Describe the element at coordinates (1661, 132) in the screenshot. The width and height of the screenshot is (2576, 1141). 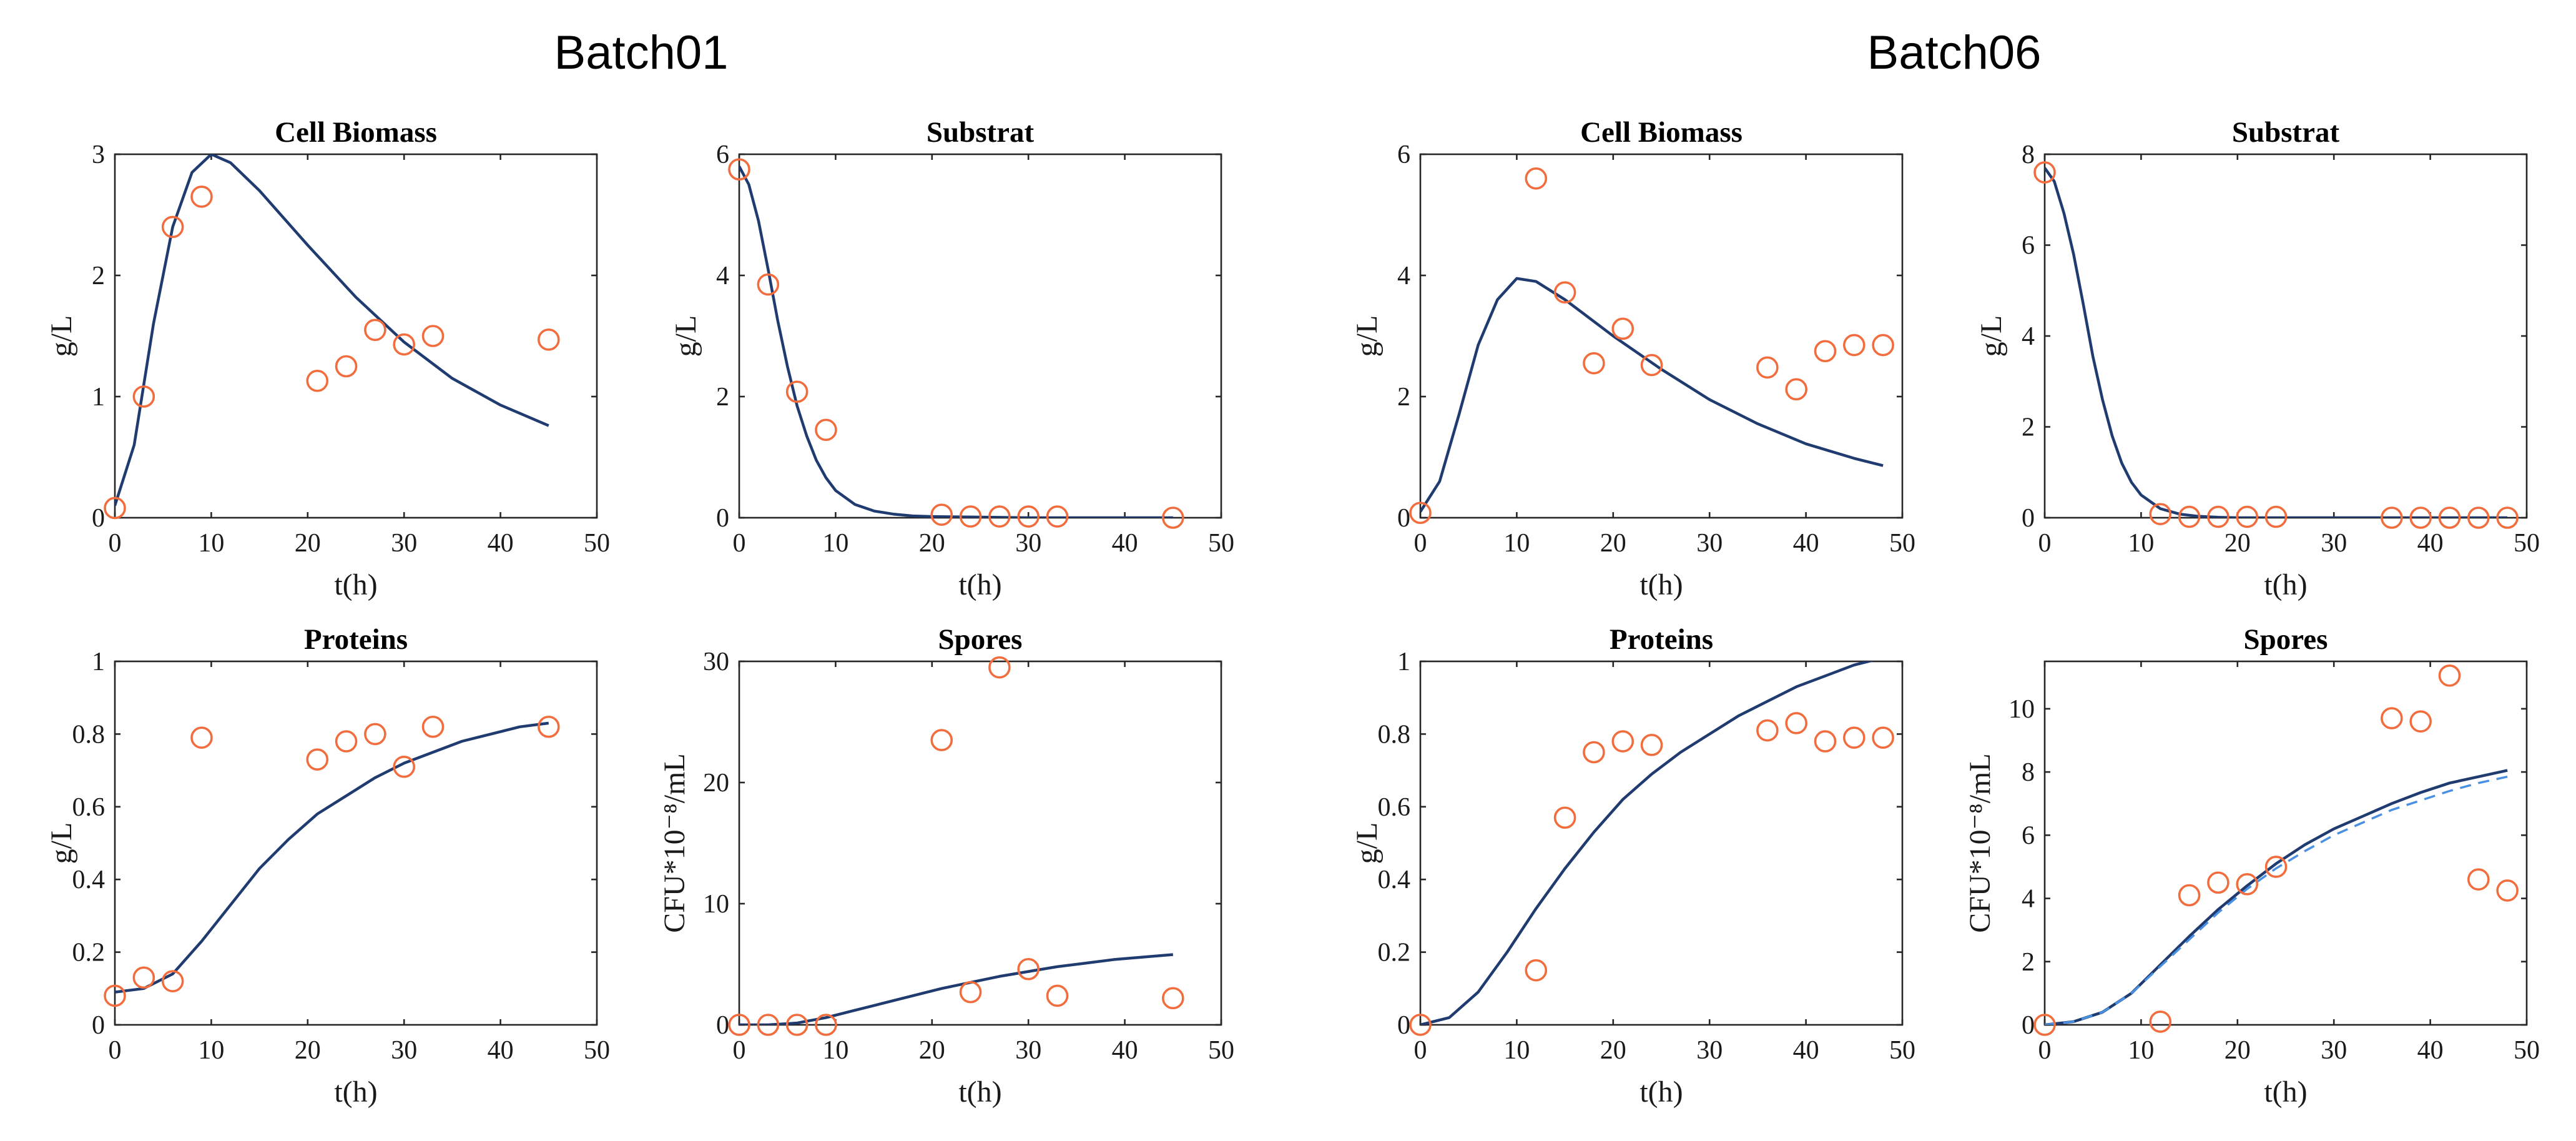
I see `panel-title: Cell Biomass` at that location.